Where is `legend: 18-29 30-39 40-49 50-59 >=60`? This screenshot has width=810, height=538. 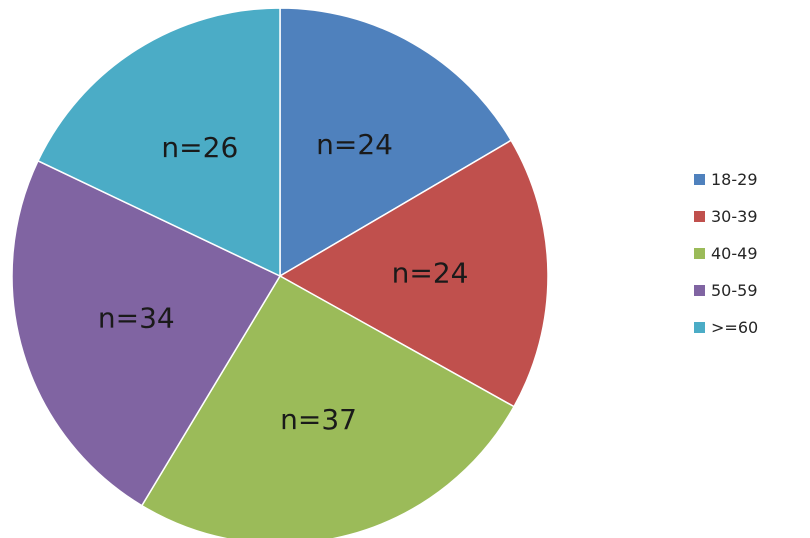
legend: 18-29 30-39 40-49 50-59 >=60 is located at coordinates (752, 258).